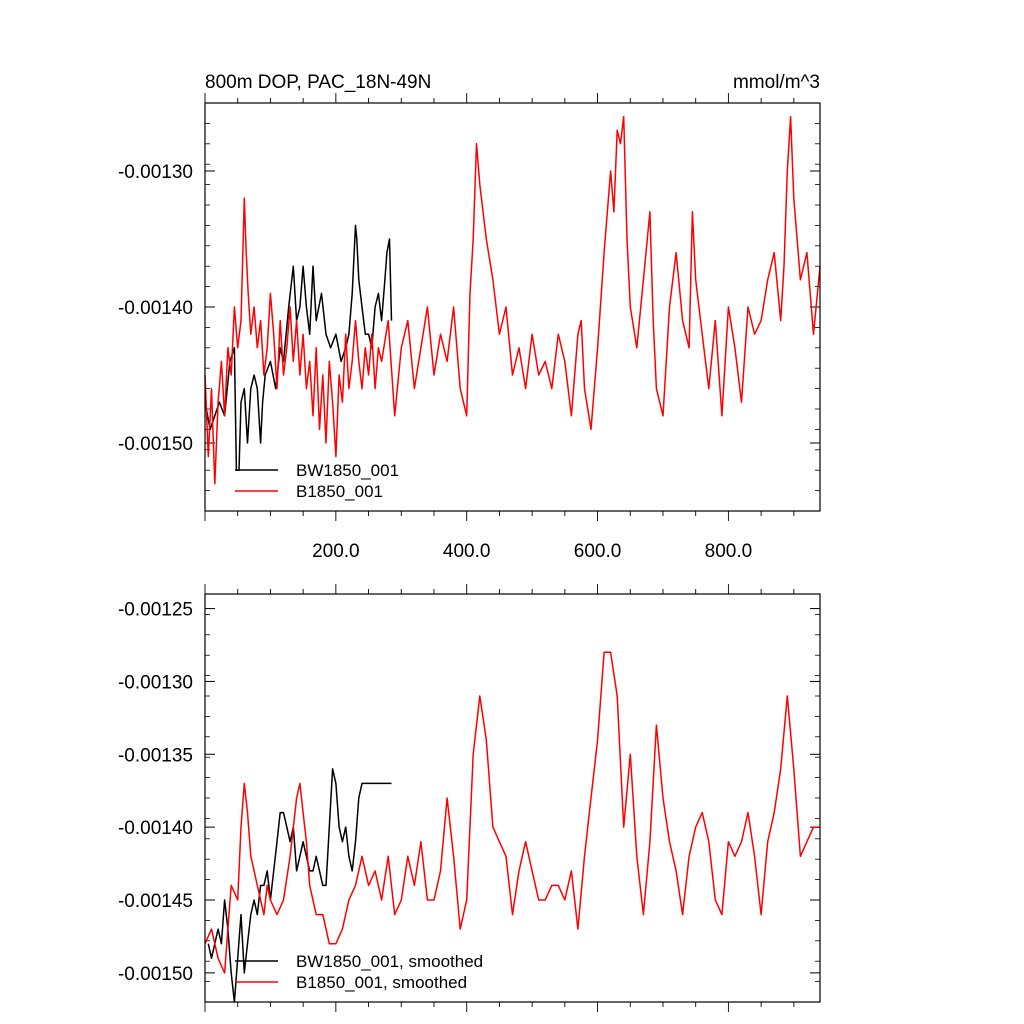 This screenshot has height=1024, width=1024. What do you see at coordinates (467, 551) in the screenshot?
I see `x-tick-label: 400.0` at bounding box center [467, 551].